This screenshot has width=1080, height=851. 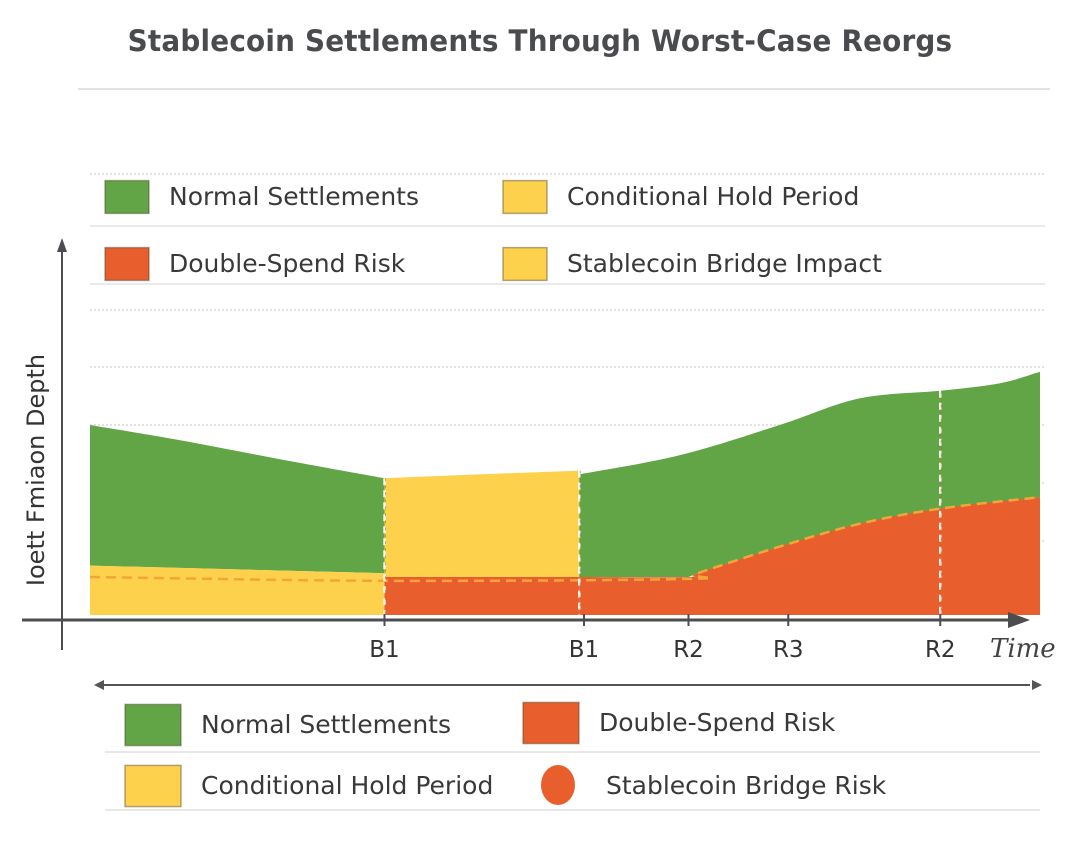 I want to click on x-axis-label: Time, so click(x=1023, y=649).